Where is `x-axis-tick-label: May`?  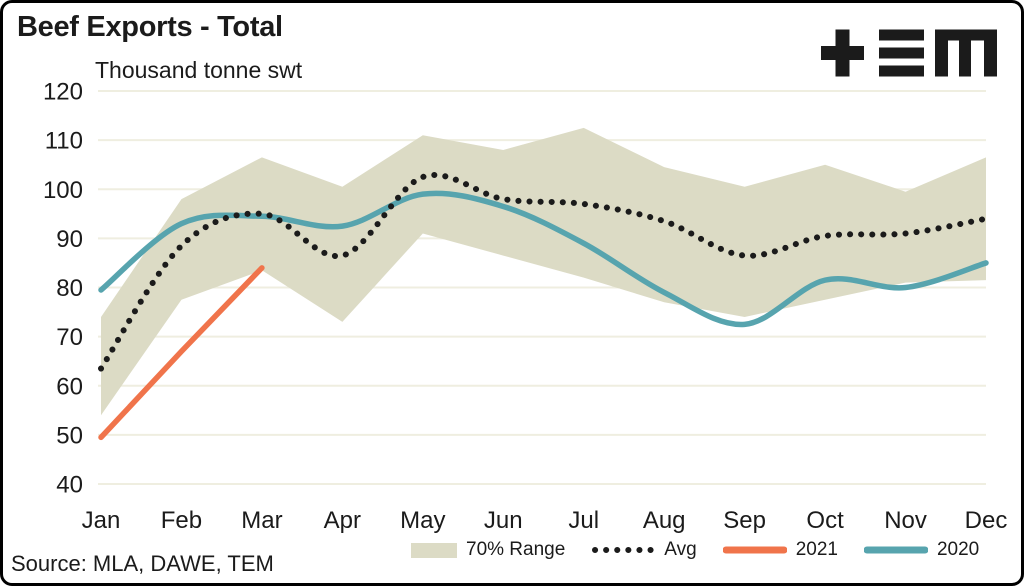
x-axis-tick-label: May is located at coordinates (422, 520).